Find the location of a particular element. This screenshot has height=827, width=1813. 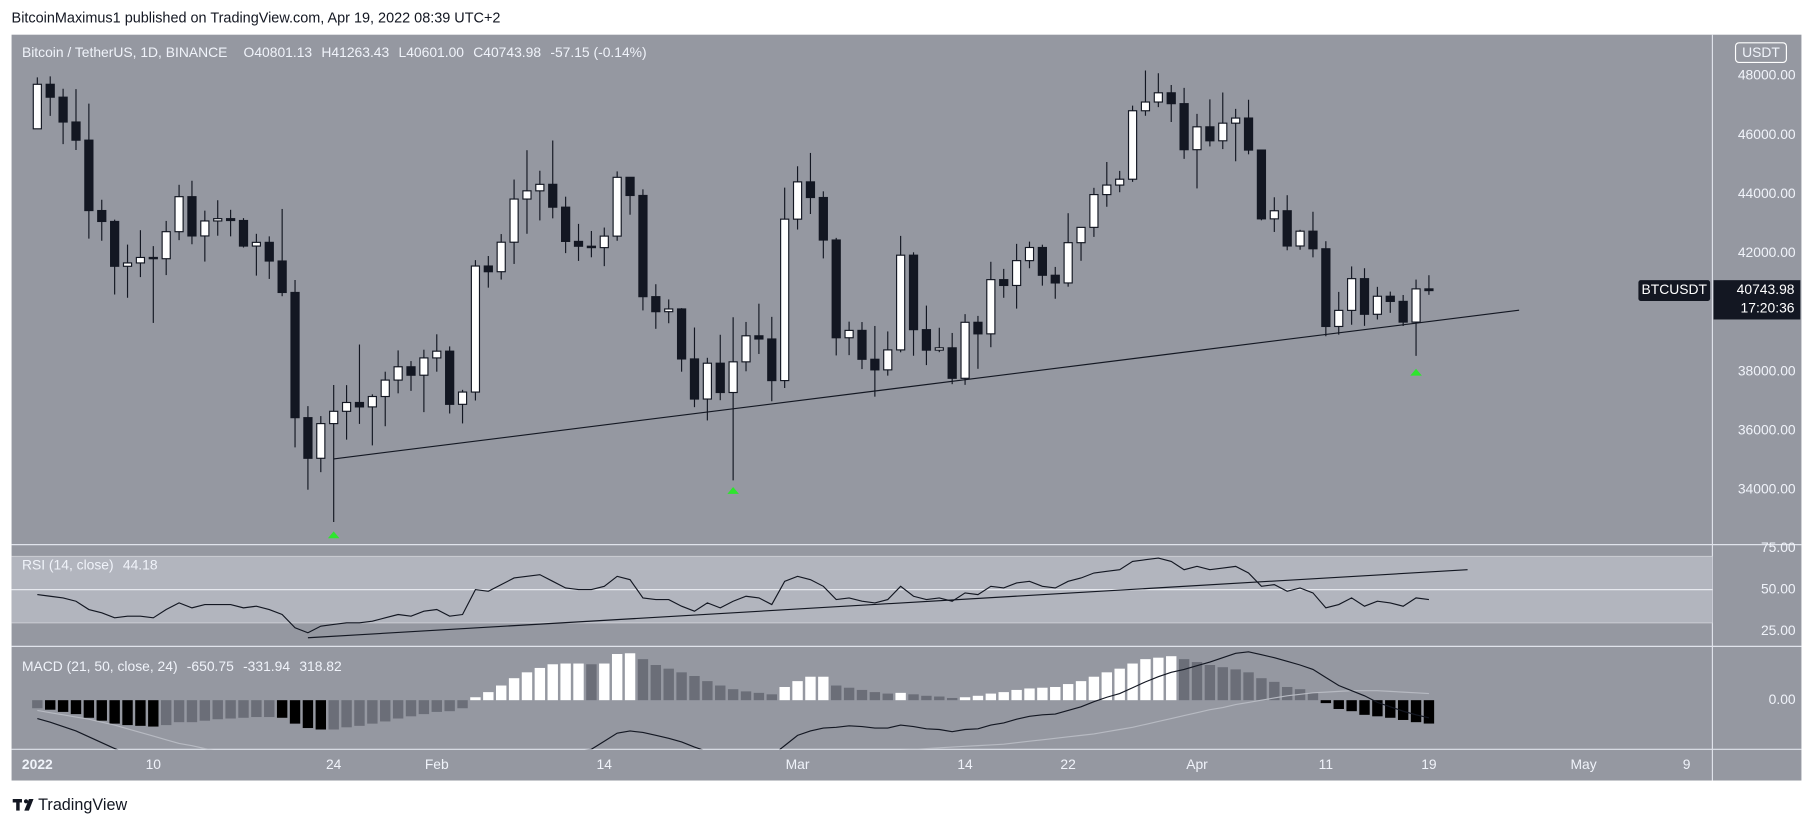

price-change: -57.15 (-0.14%) is located at coordinates (598, 52).